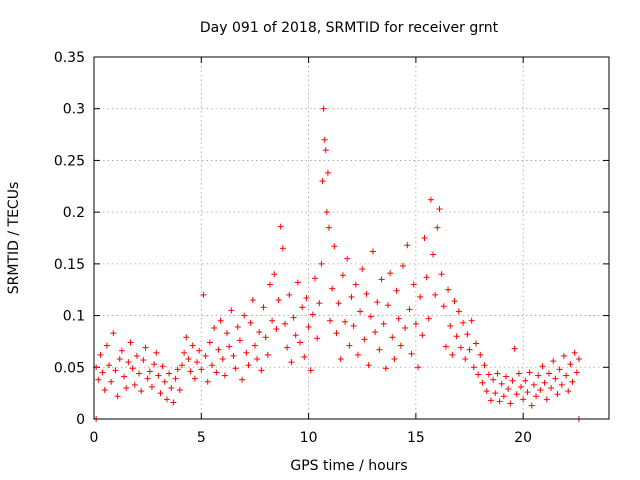 This screenshot has height=480, width=640. Describe the element at coordinates (69, 368) in the screenshot. I see `y-tick-label: 0.05` at that location.